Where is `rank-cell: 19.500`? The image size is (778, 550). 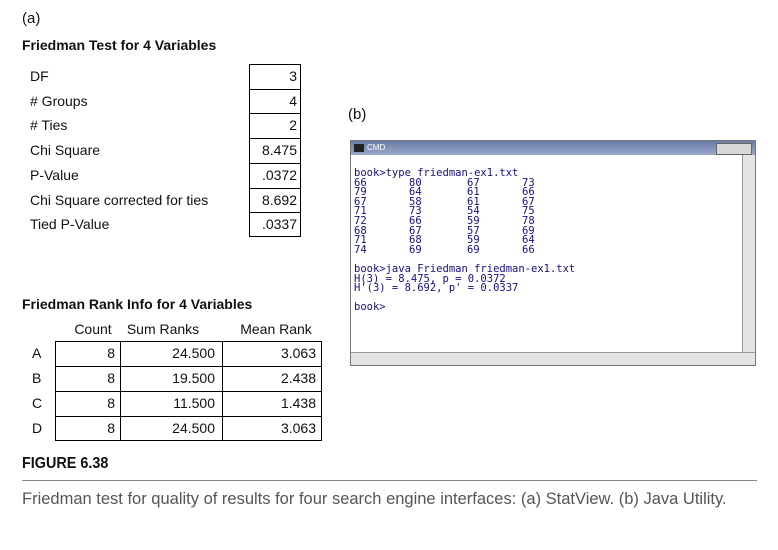
rank-cell: 19.500 is located at coordinates (193, 378).